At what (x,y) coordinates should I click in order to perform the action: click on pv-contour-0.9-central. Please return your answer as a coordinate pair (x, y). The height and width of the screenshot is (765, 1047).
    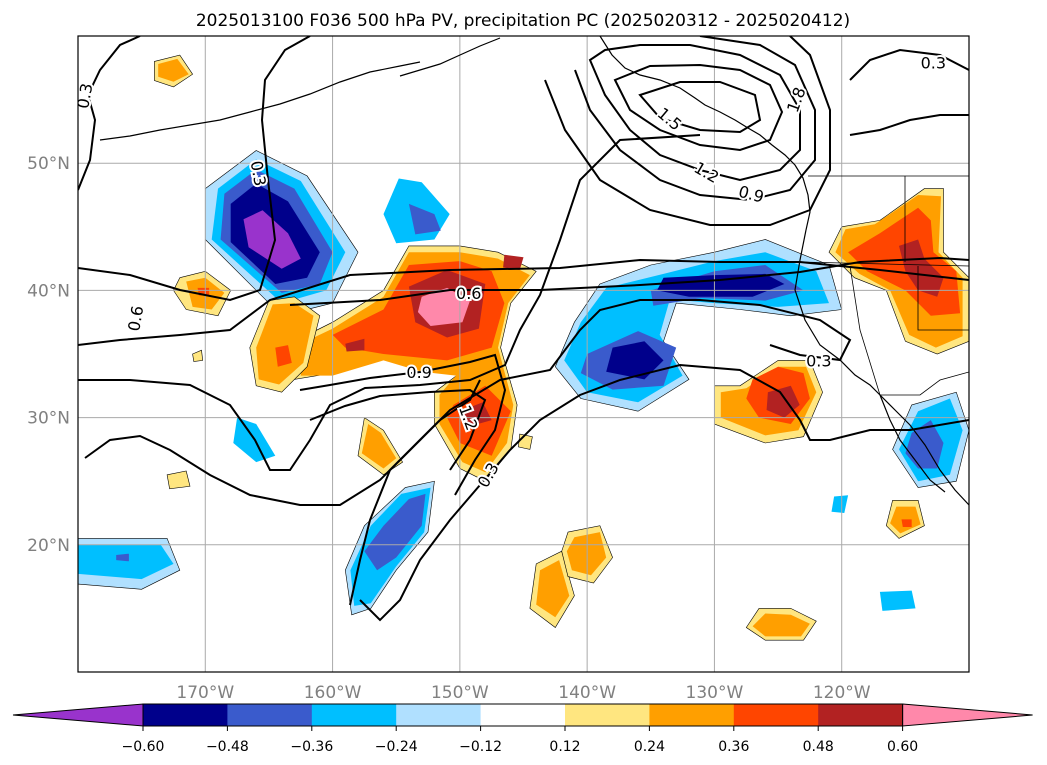
    Looking at the image, I should click on (403, 424).